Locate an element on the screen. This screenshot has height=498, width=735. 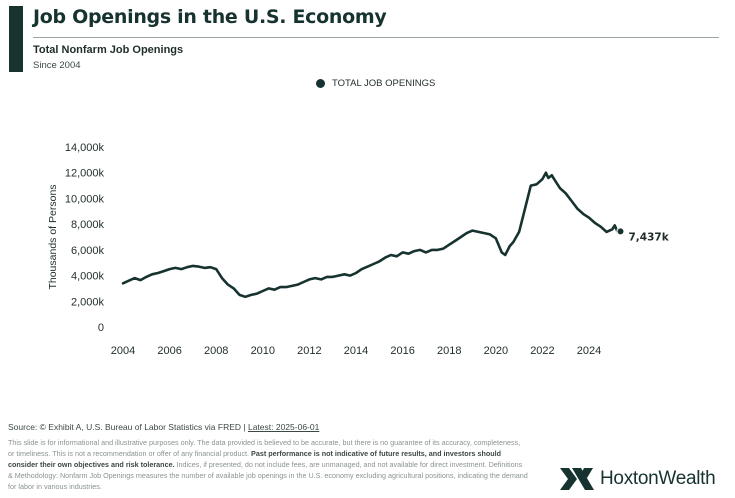
x-tick-label: 2018 is located at coordinates (449, 351).